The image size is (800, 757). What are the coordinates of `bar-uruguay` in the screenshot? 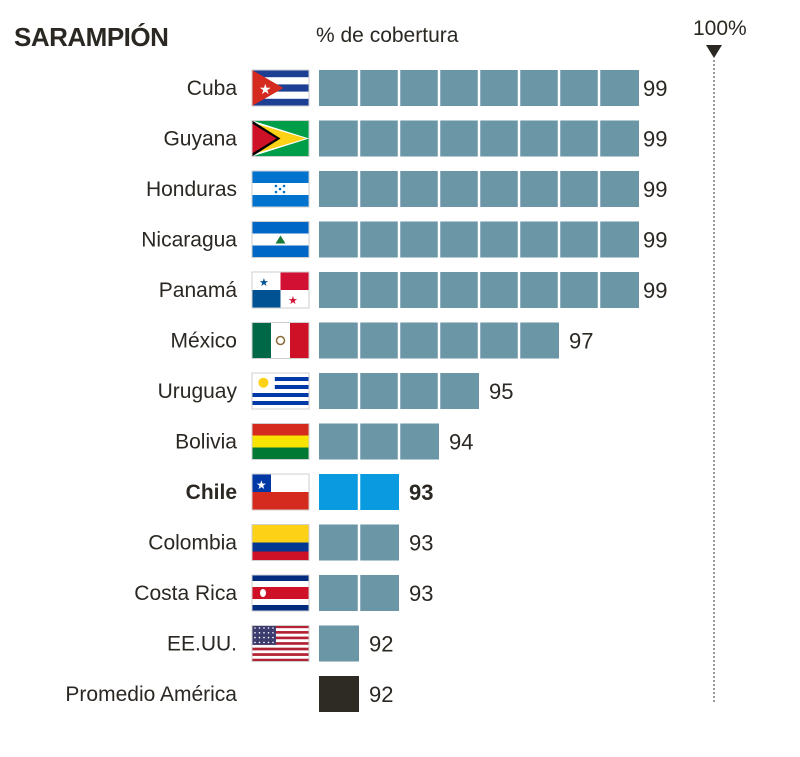 It's located at (399, 391).